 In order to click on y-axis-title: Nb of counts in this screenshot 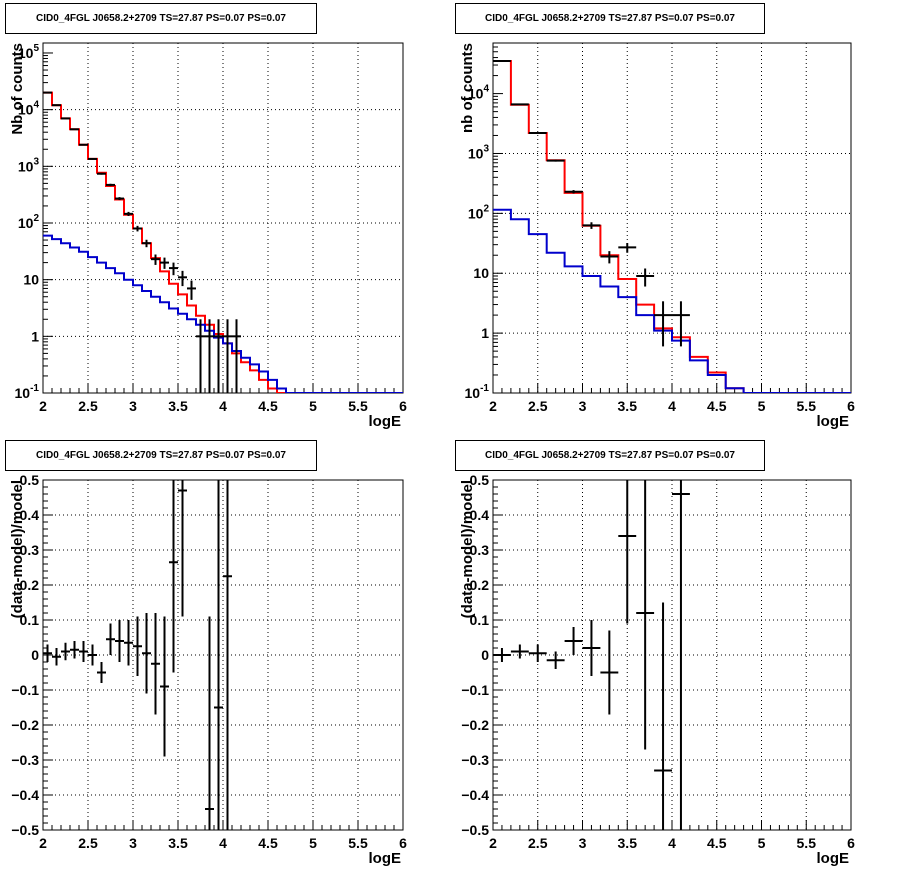, I will do `click(17, 89)`.